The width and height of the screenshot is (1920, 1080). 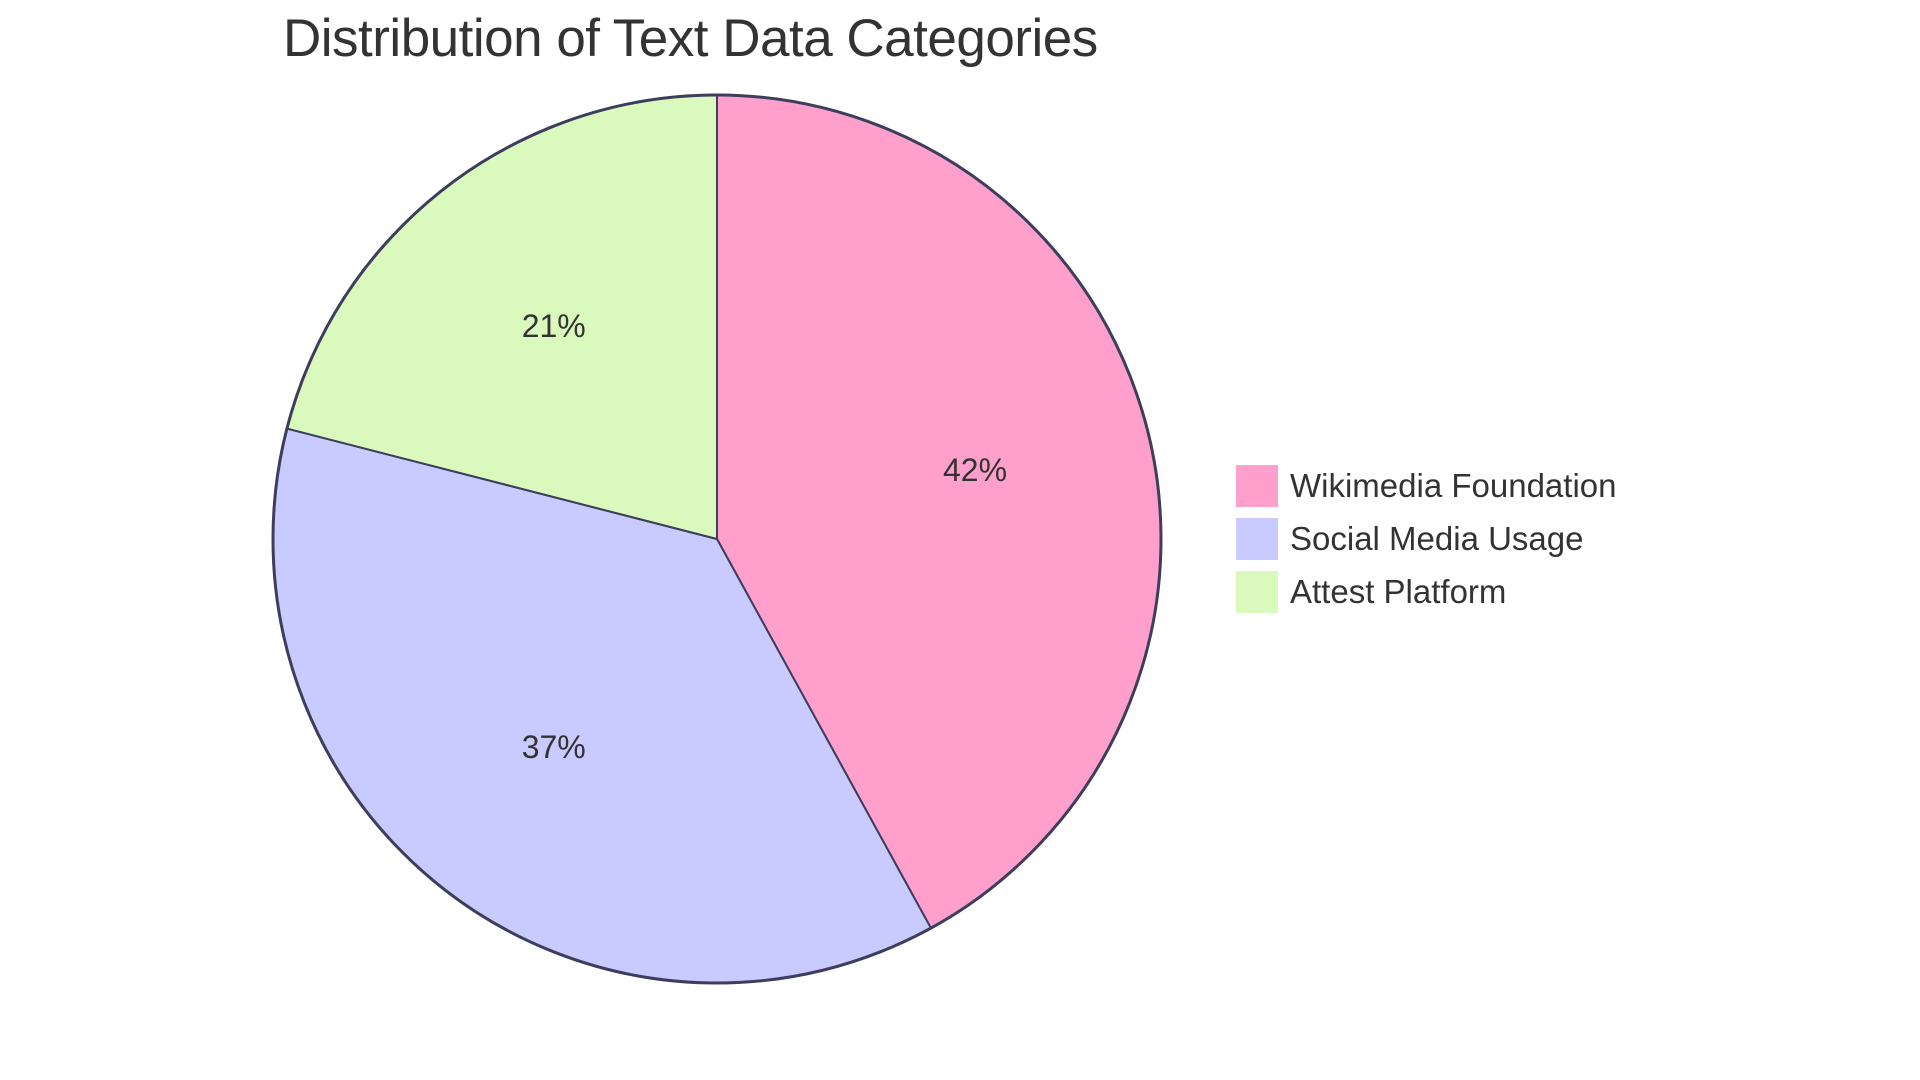 I want to click on legend-label: Social Media Usage, so click(x=1437, y=538).